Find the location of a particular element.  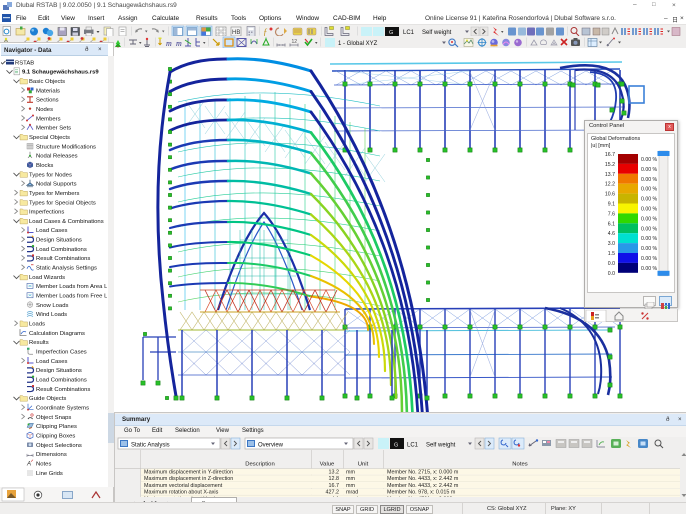

svg-text: Calculation Diagrams is located at coordinates (57, 334).